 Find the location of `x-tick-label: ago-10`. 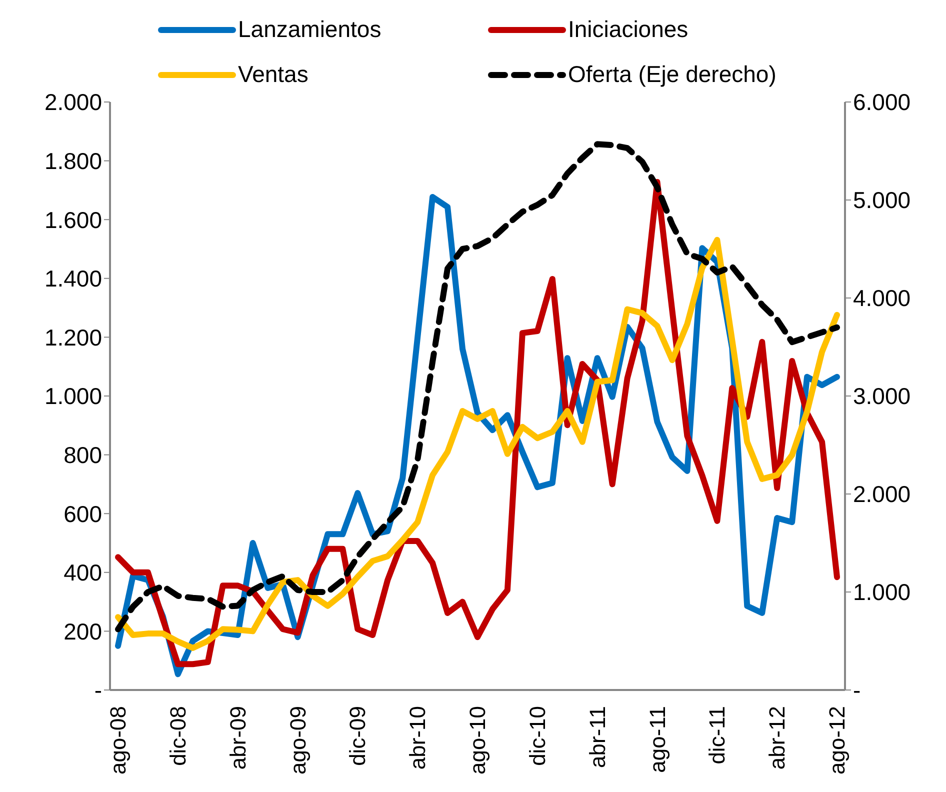

x-tick-label: ago-10 is located at coordinates (477, 740).